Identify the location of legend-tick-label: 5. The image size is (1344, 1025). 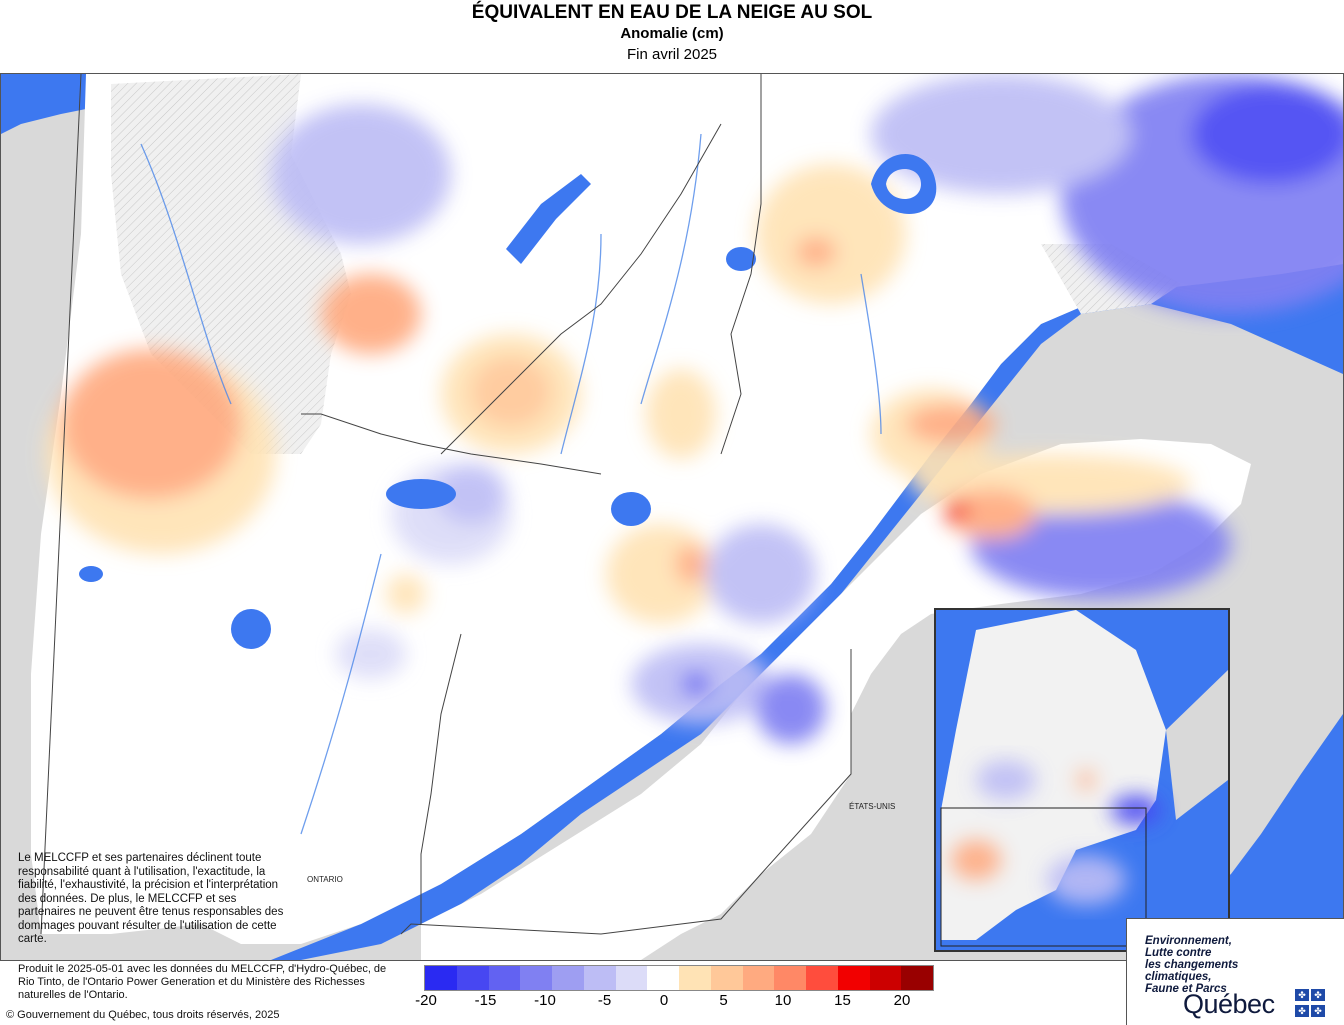
(723, 1000).